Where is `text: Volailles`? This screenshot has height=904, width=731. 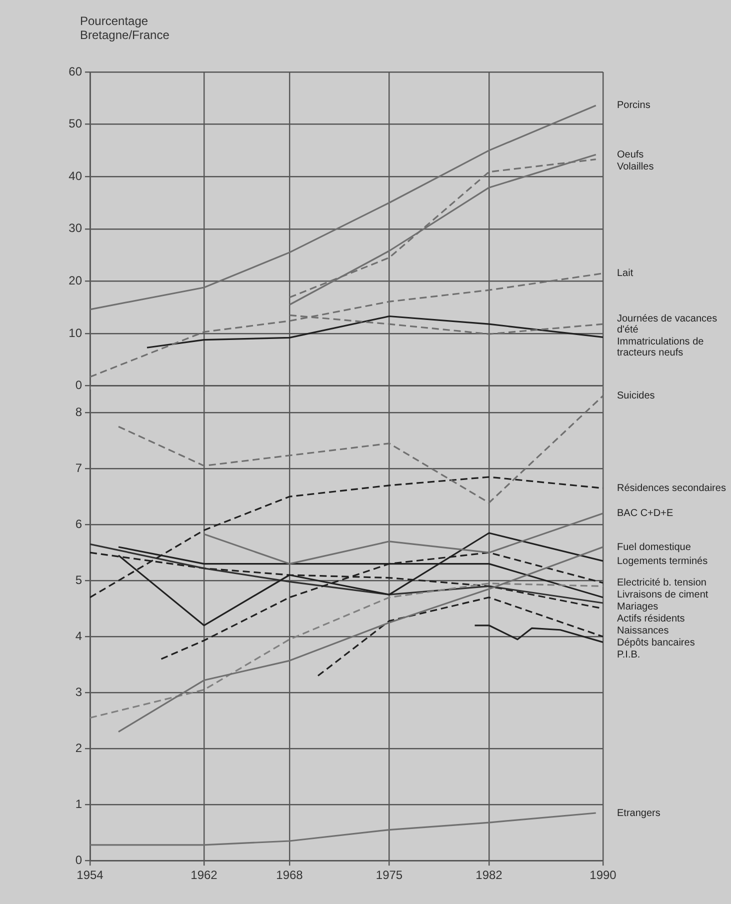
text: Volailles is located at coordinates (635, 166).